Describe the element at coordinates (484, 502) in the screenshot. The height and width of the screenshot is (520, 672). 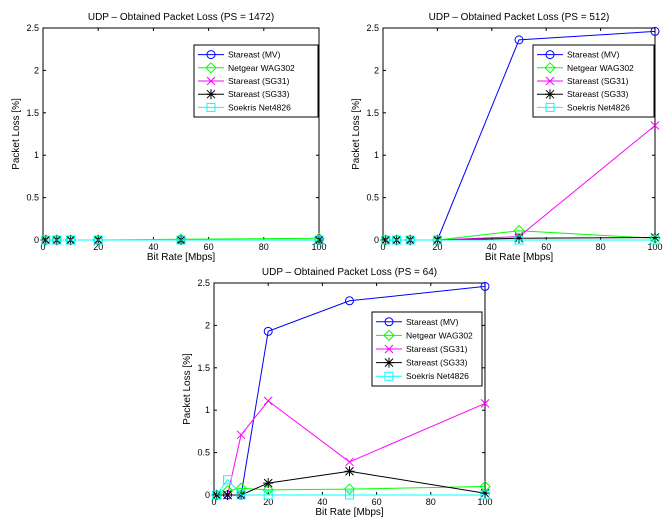
I see `x-tick-label: 100` at that location.